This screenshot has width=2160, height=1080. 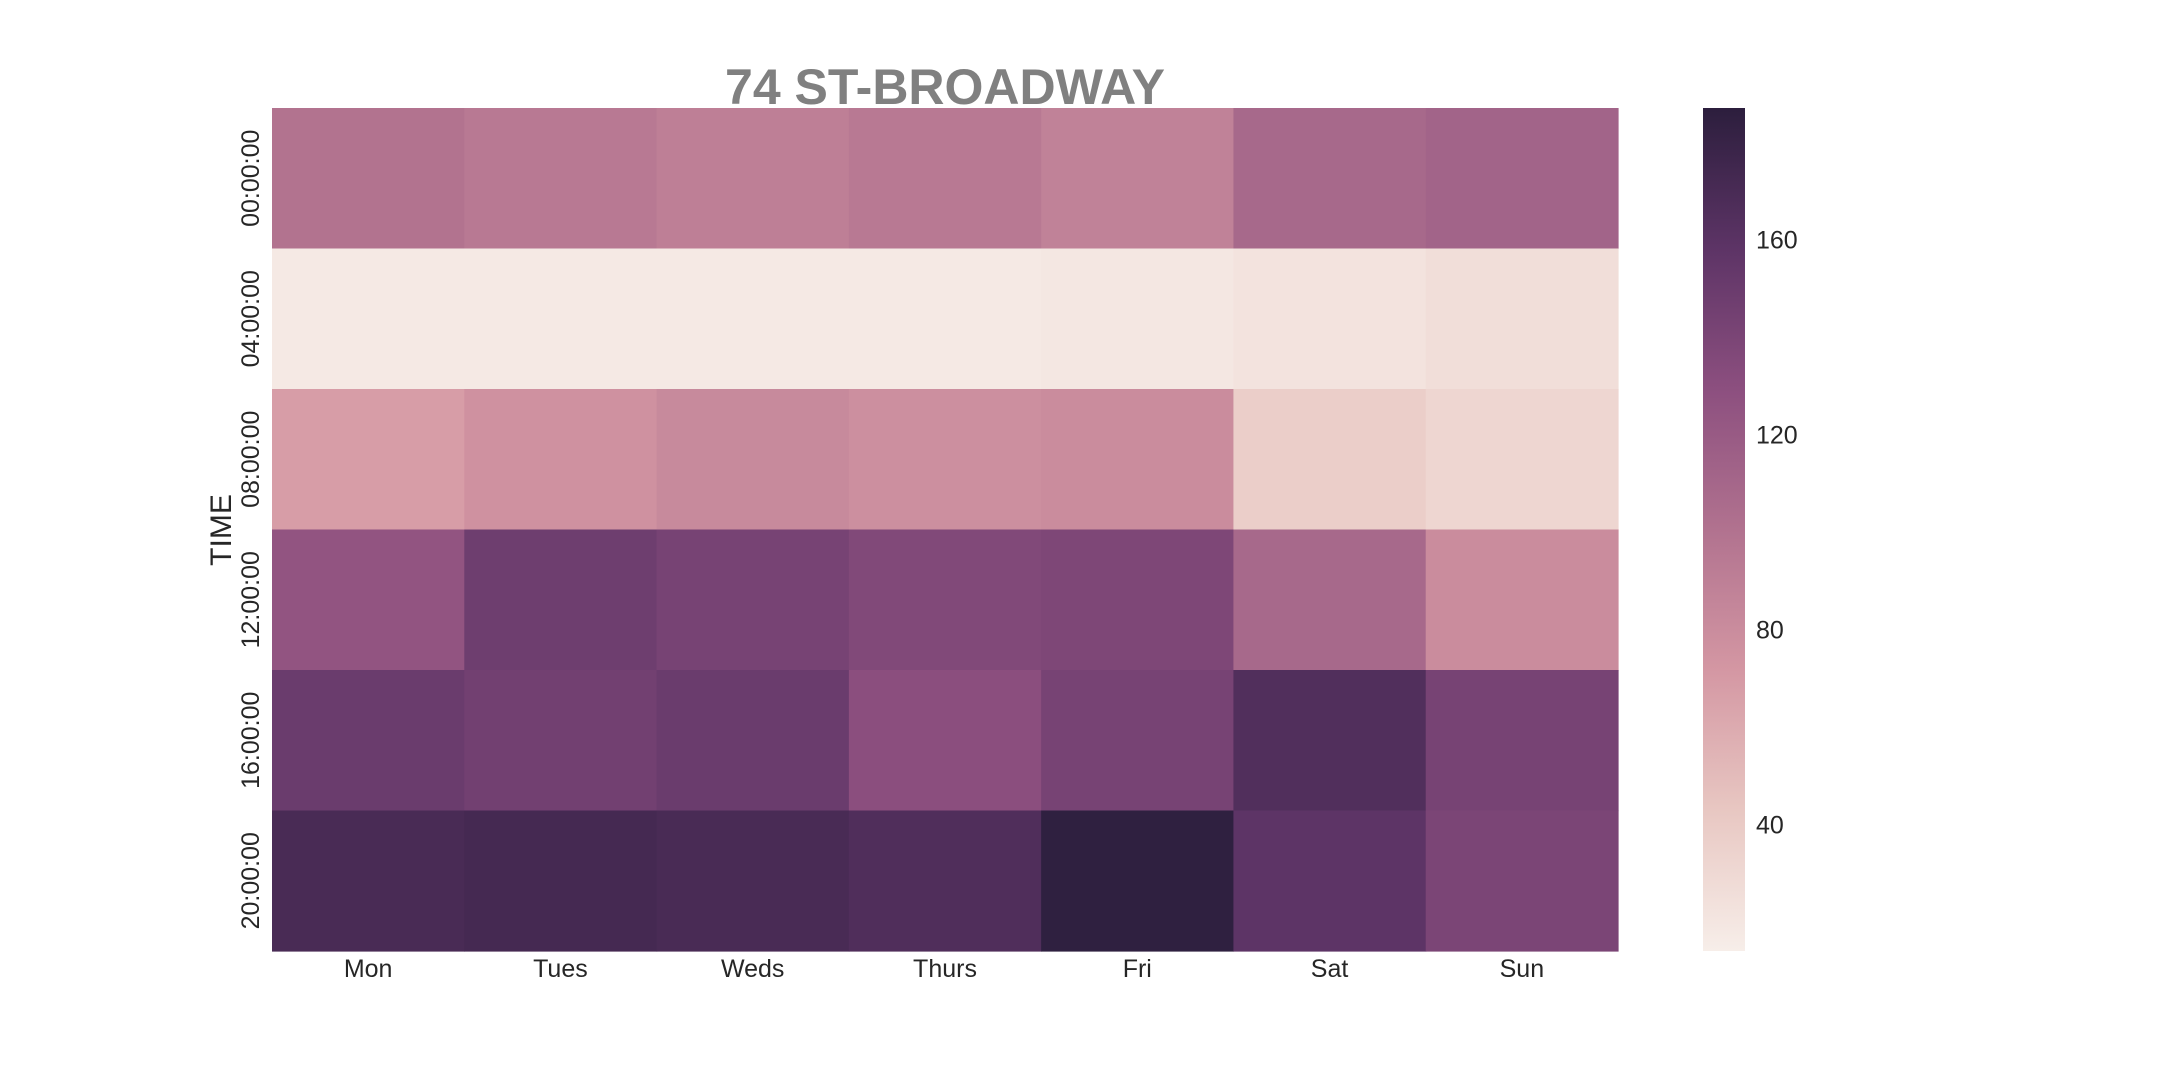 I want to click on heatmap-cell-20-mon, so click(x=368, y=881).